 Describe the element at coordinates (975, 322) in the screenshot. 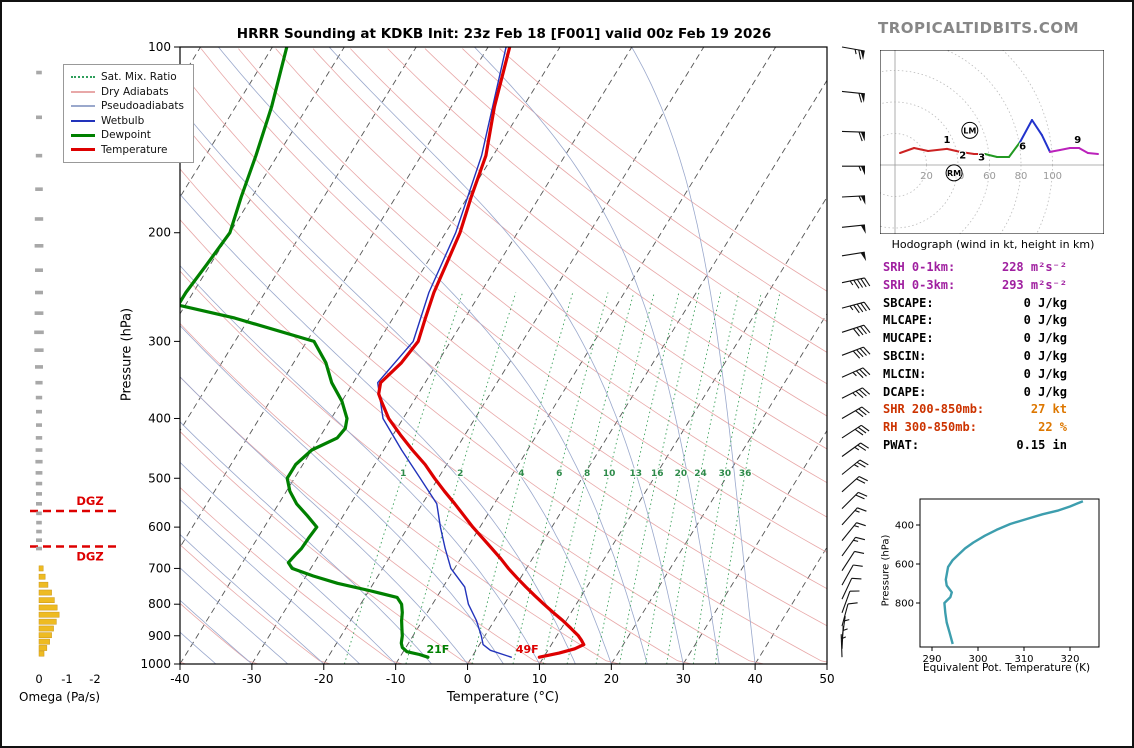

I see `index-row: MLCAPE: 0 J/kg` at that location.